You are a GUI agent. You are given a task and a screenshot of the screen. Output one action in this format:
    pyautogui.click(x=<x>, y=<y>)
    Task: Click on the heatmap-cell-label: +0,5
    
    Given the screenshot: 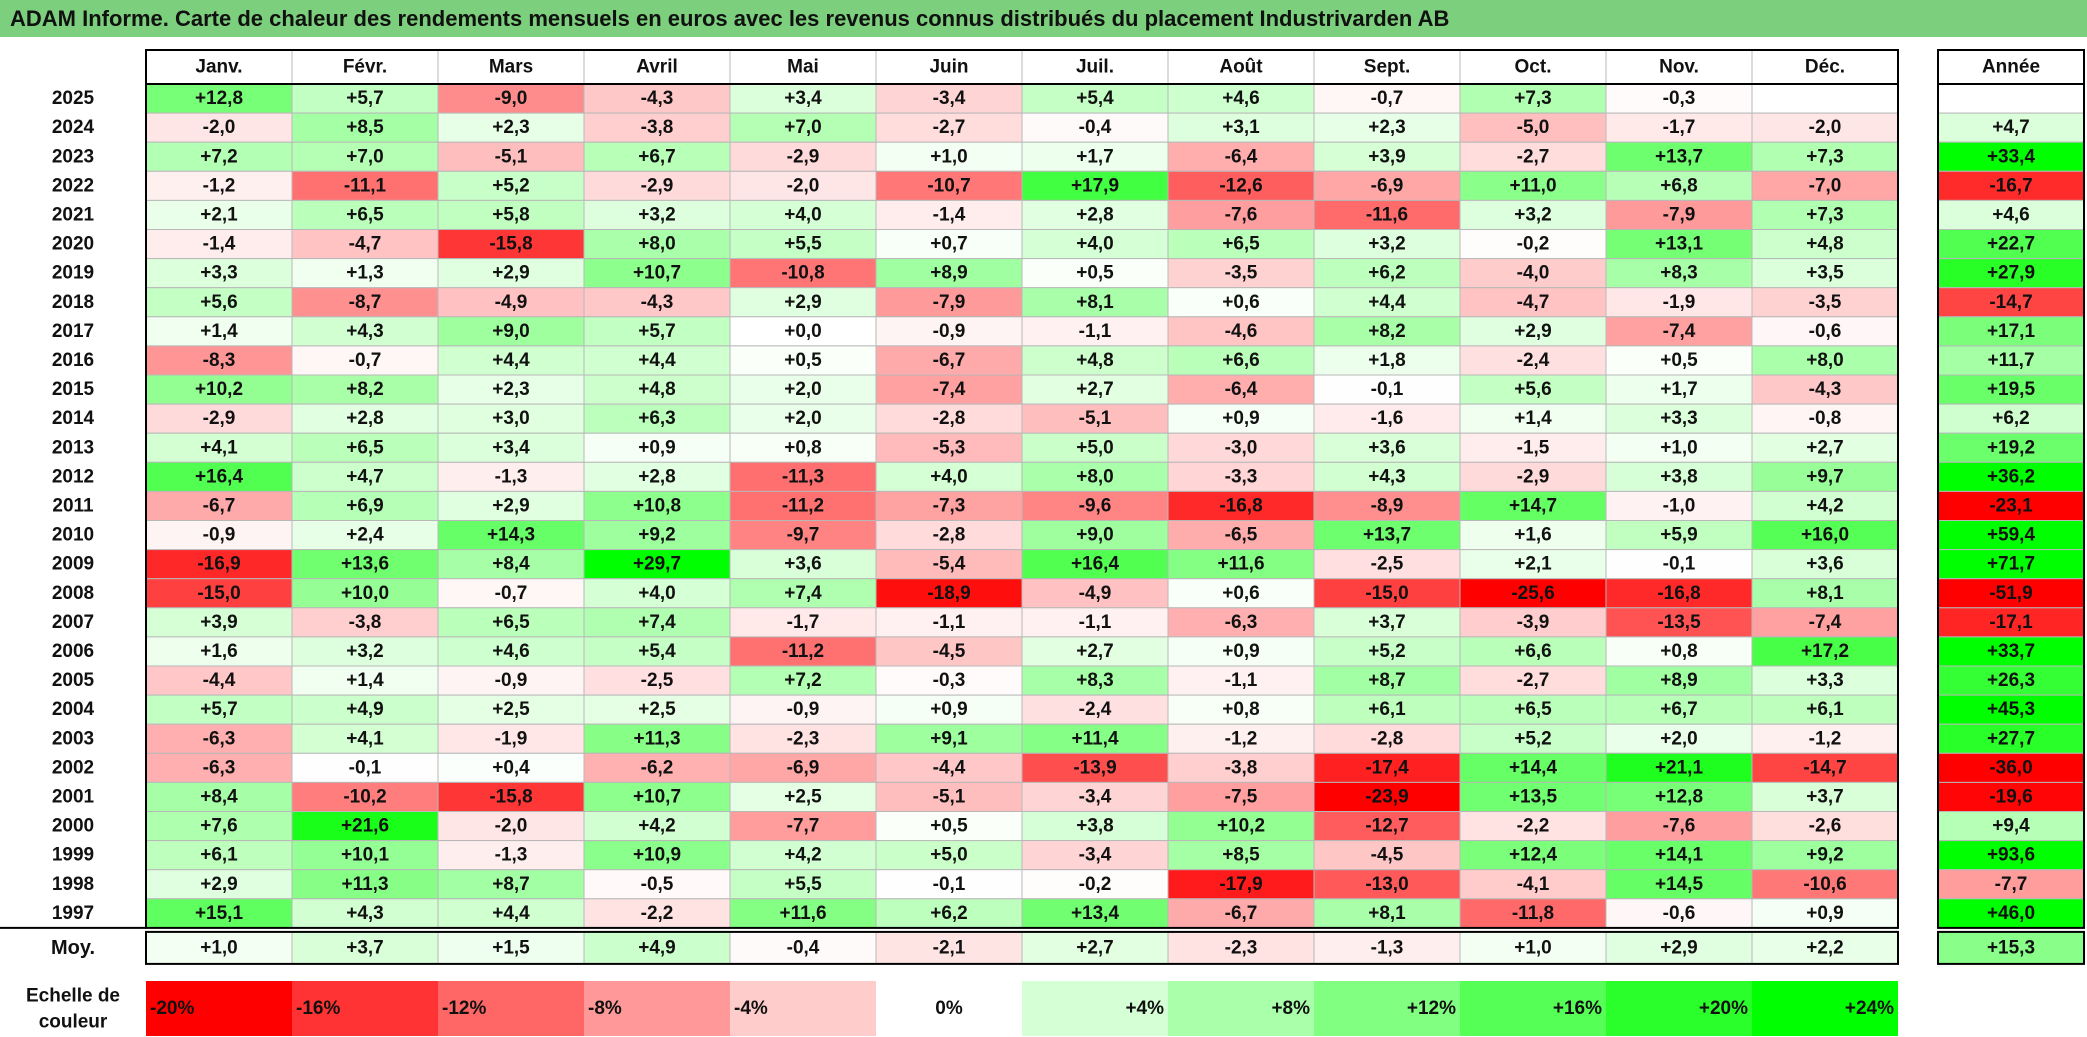 What is the action you would take?
    pyautogui.click(x=1679, y=360)
    